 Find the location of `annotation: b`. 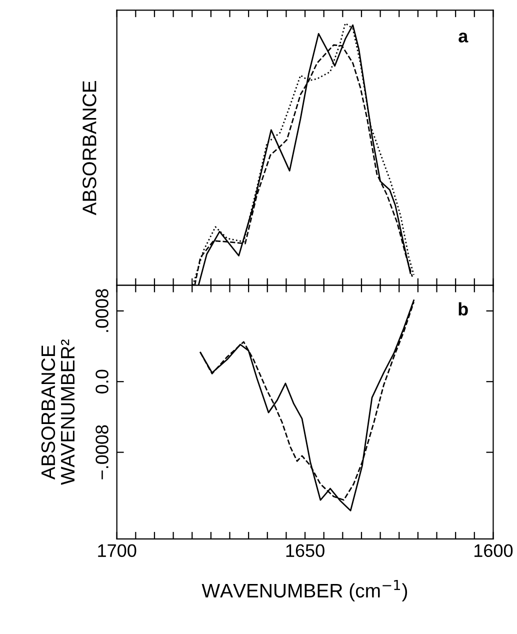

annotation: b is located at coordinates (463, 309).